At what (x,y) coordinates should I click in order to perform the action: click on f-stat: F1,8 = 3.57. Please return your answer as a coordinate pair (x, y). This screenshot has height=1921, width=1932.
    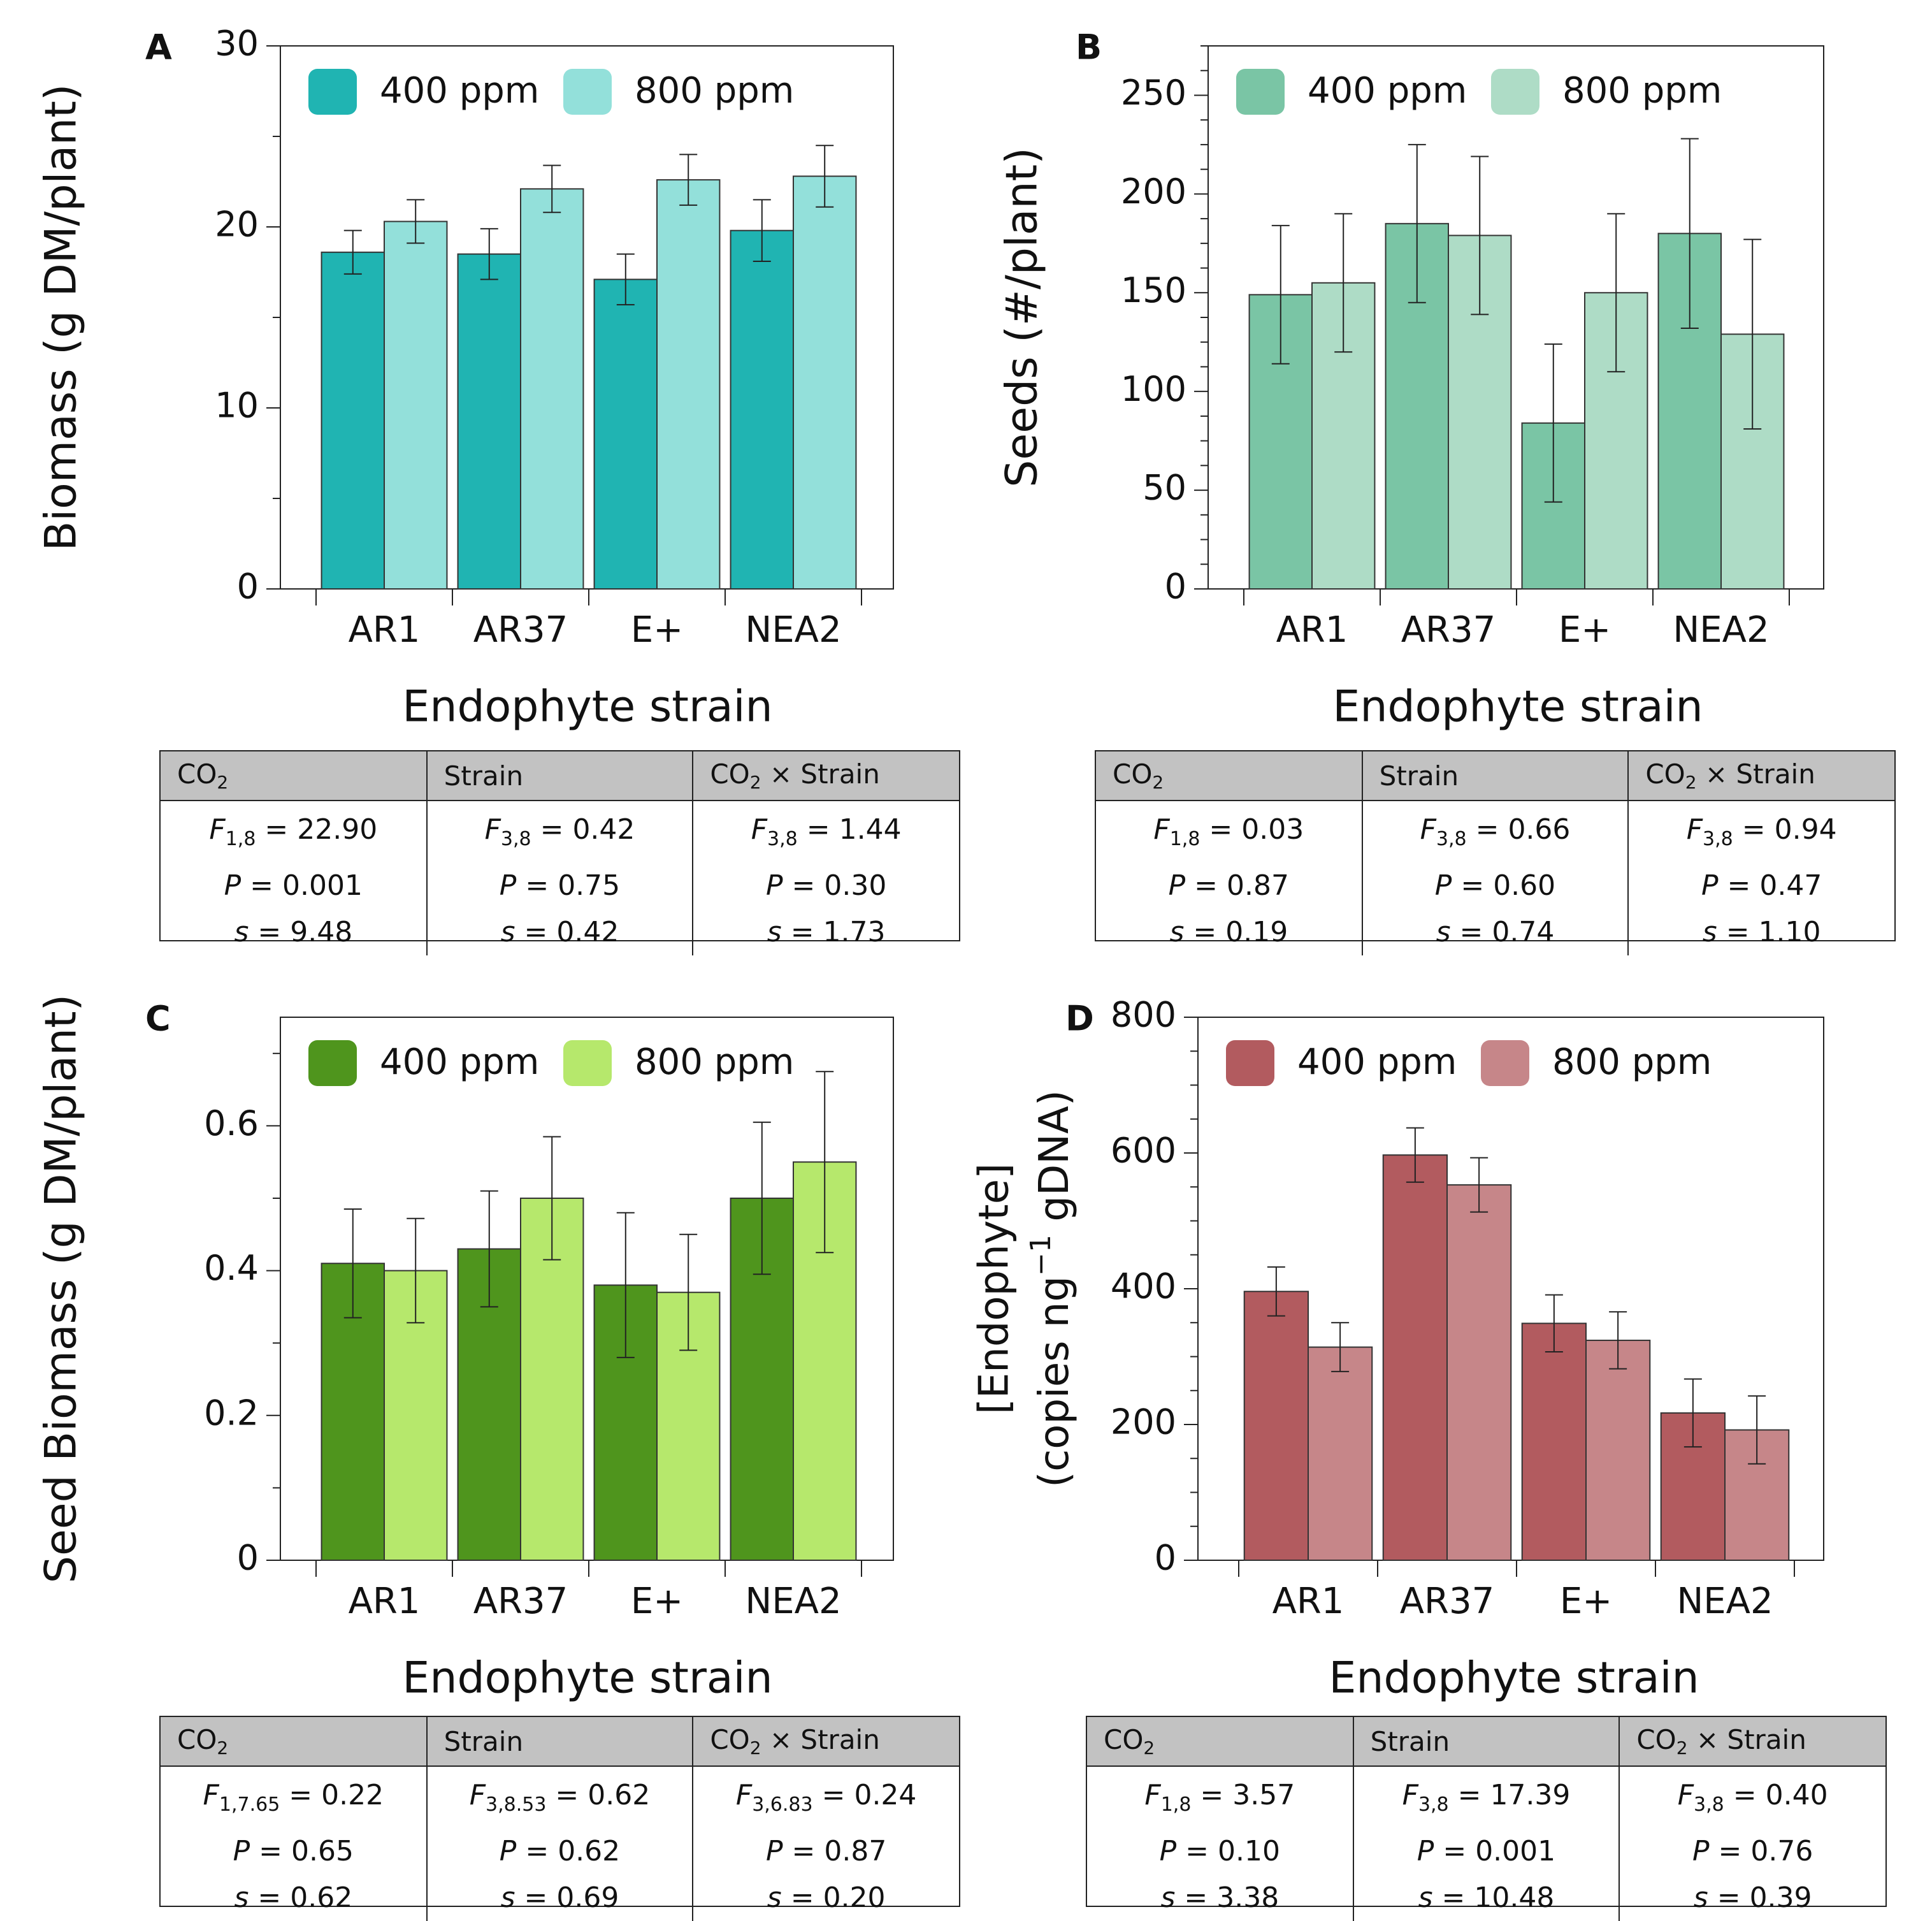
    Looking at the image, I should click on (1219, 1797).